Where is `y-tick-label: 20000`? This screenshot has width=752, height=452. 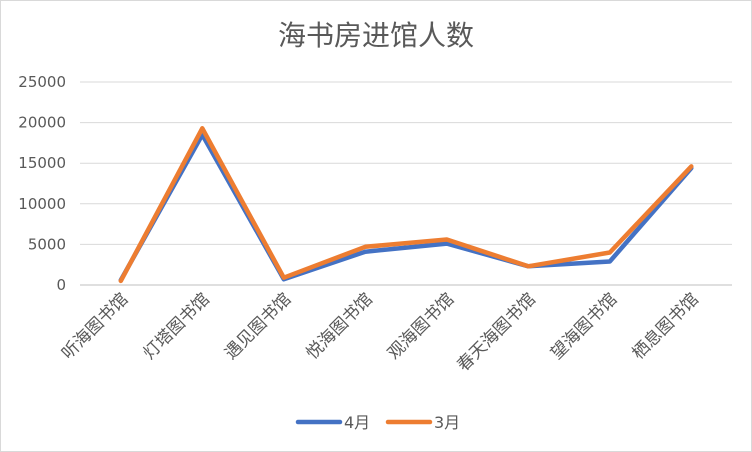
y-tick-label: 20000 is located at coordinates (42, 123).